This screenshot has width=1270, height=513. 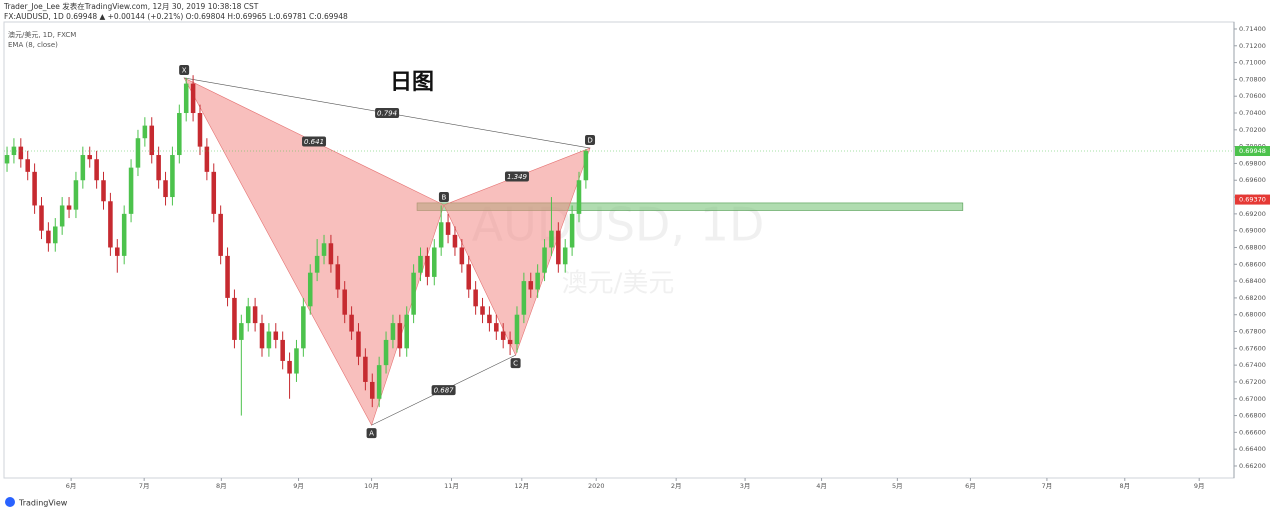 What do you see at coordinates (1252, 264) in the screenshot?
I see `y-tick-label: 0.68600` at bounding box center [1252, 264].